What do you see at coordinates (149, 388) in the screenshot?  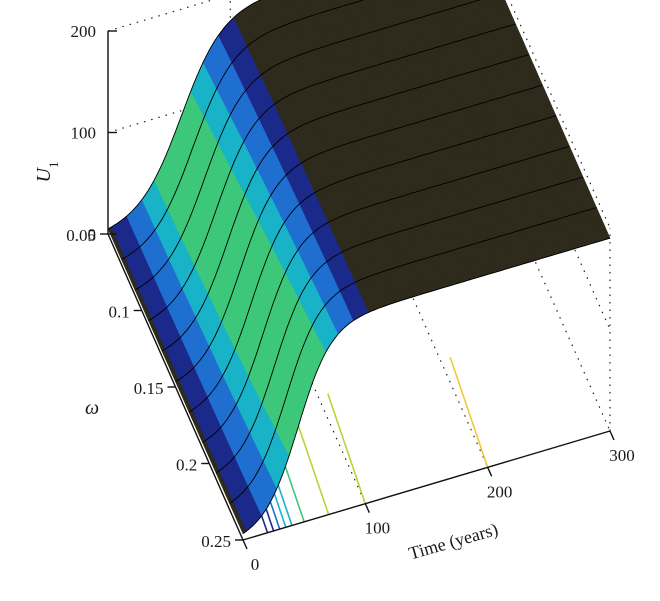 I see `omega-tick-label: 0.15` at bounding box center [149, 388].